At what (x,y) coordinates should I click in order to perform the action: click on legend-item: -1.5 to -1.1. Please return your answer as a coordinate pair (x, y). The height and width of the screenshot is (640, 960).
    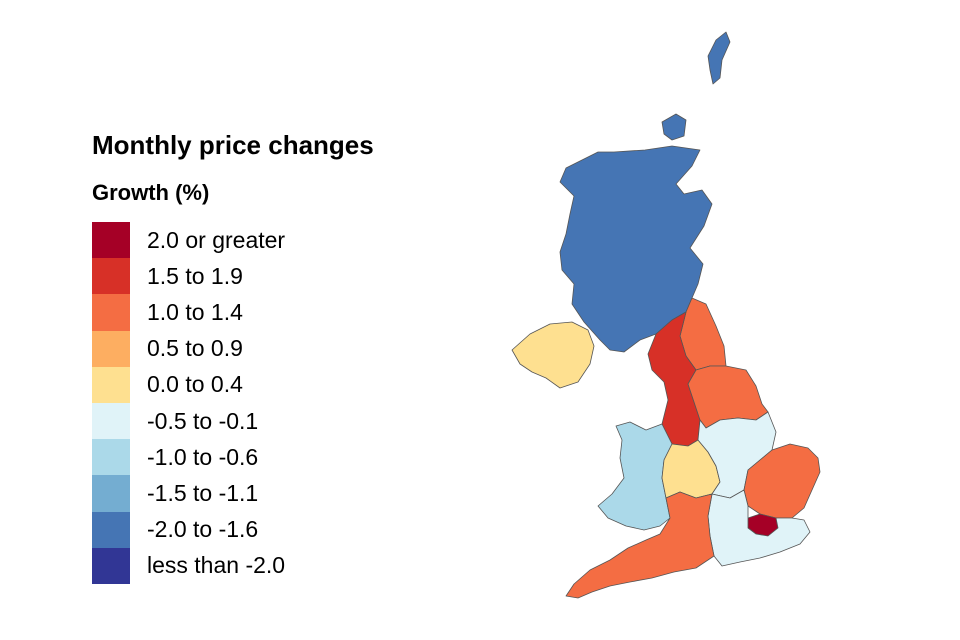
    Looking at the image, I should click on (188, 493).